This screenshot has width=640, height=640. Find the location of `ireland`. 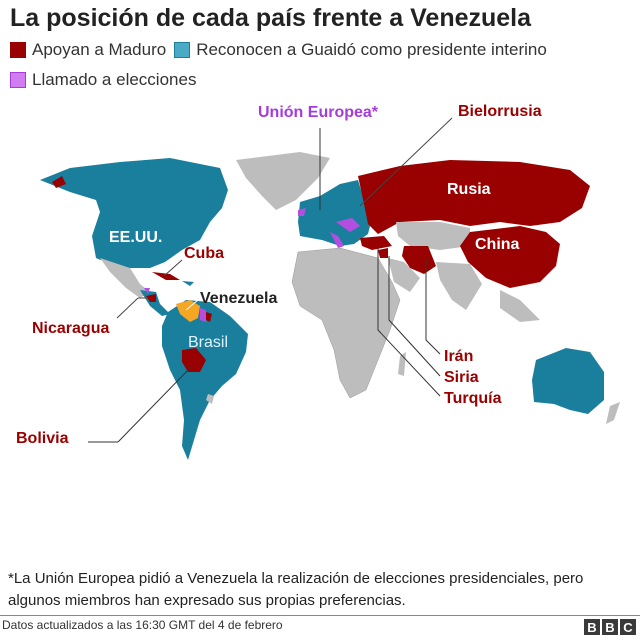

ireland is located at coordinates (302, 212).